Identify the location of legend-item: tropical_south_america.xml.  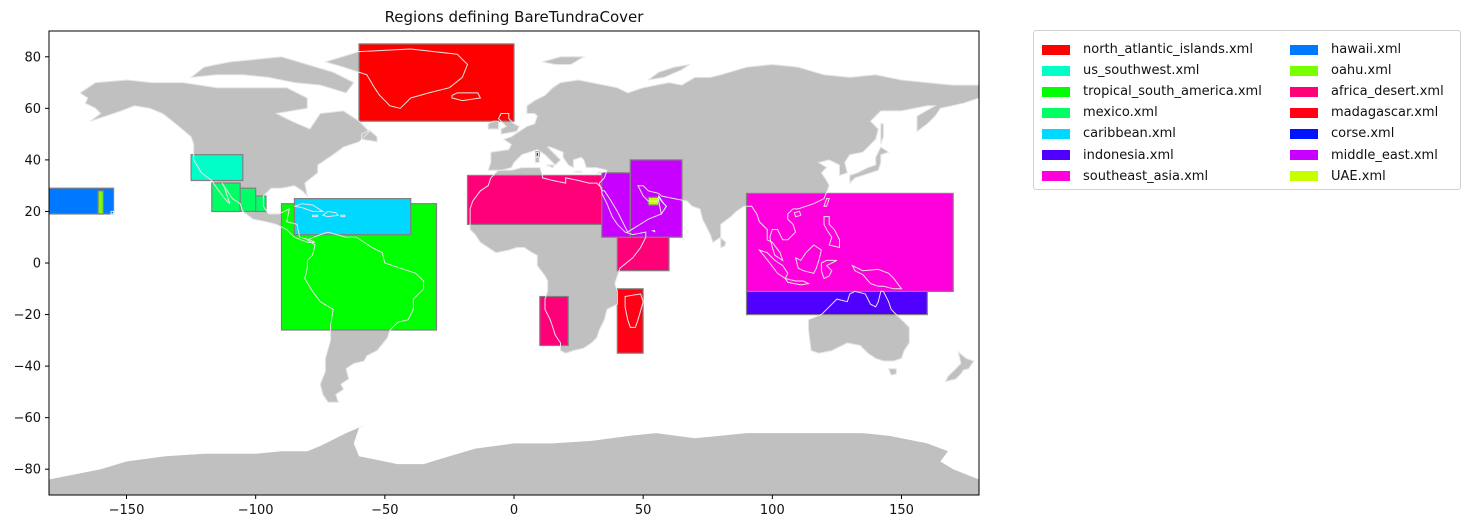
(1152, 91).